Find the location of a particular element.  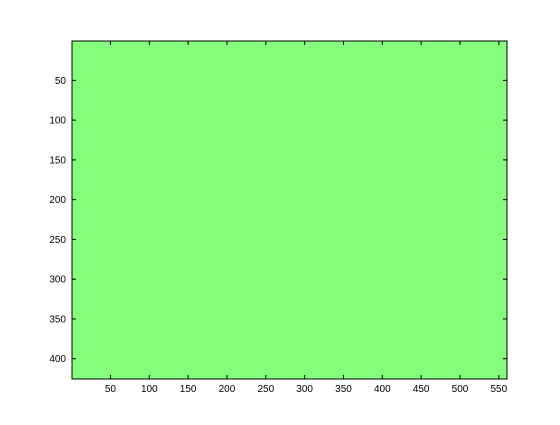

y-tick-label: 400 is located at coordinates (57, 359).